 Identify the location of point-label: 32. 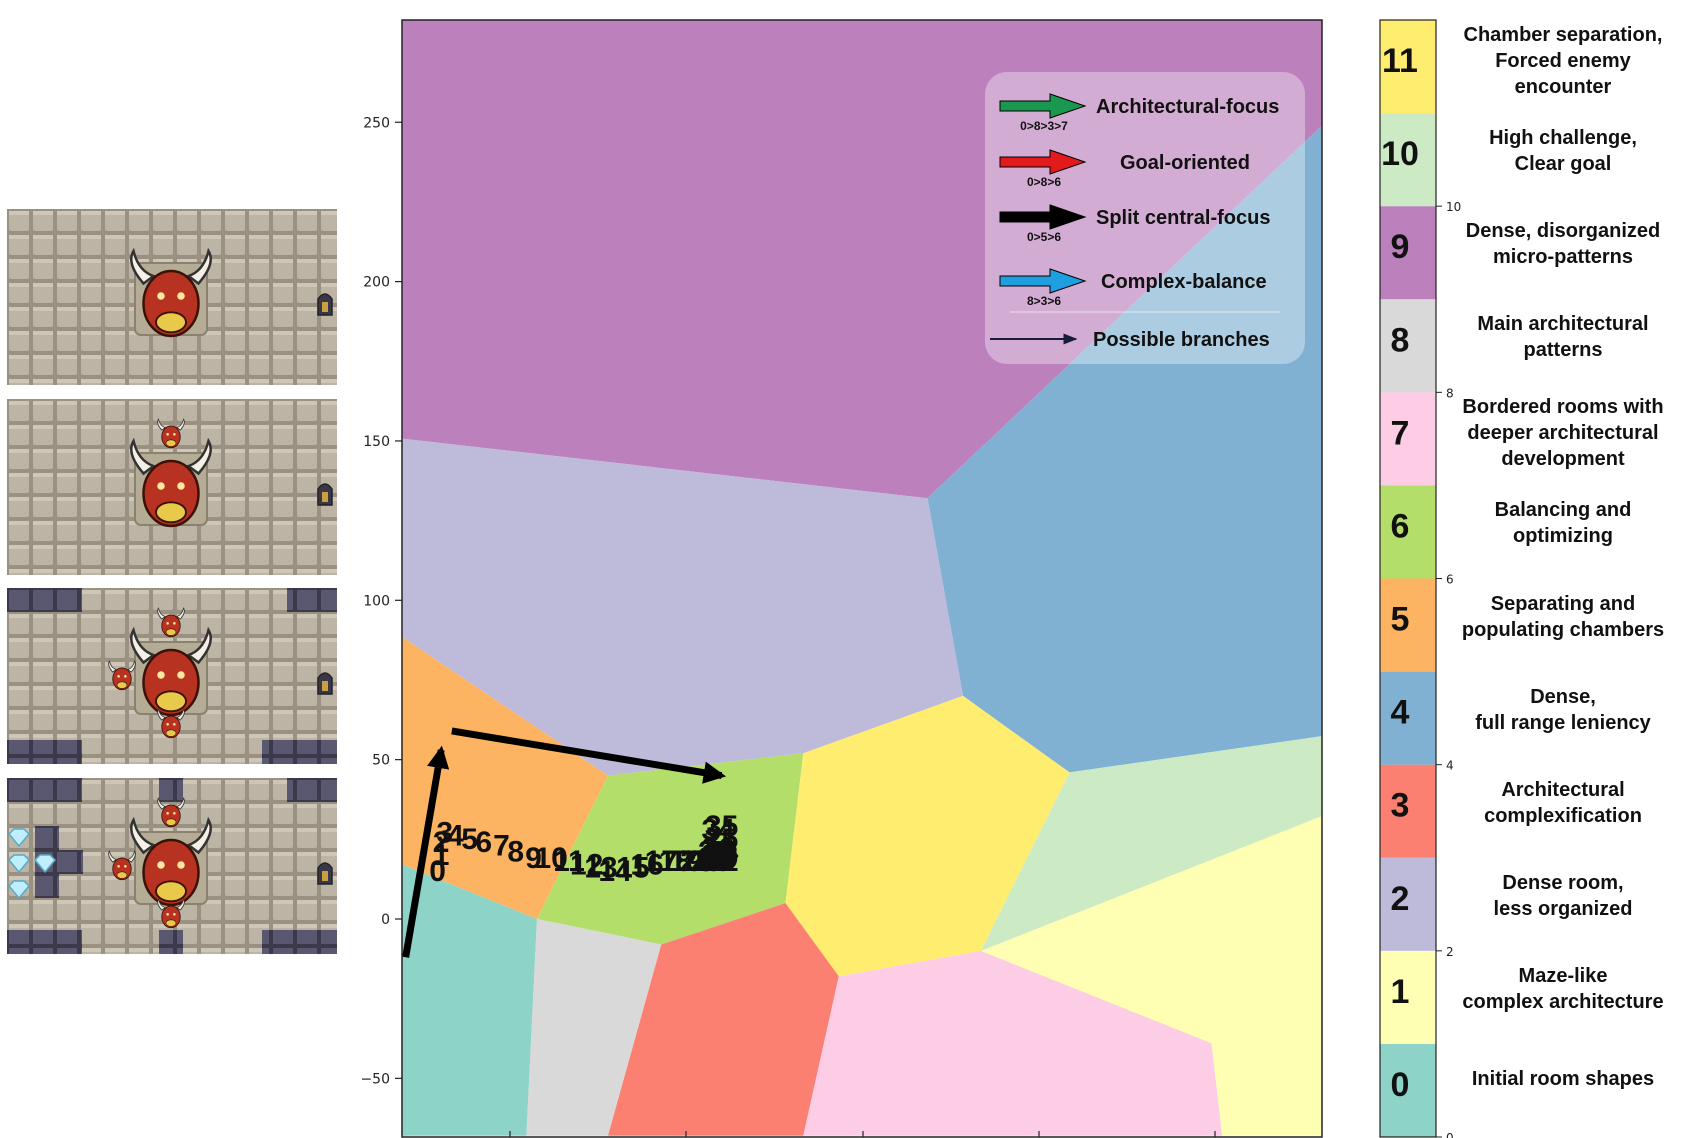
(717, 858).